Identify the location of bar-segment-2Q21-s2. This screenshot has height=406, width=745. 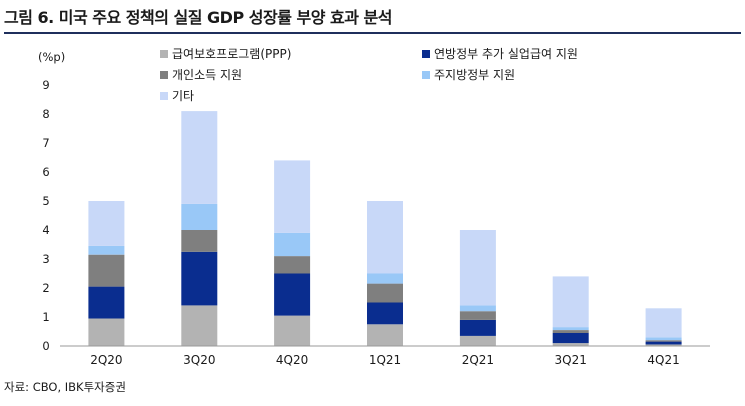
(477, 315).